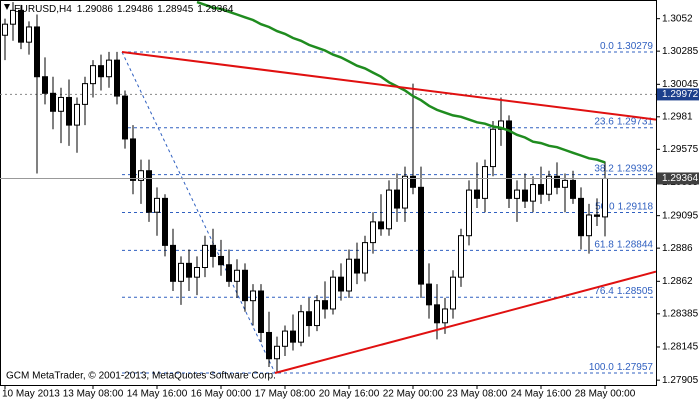 This screenshot has width=700, height=402. Describe the element at coordinates (680, 51) in the screenshot. I see `y-tick-label: 1.30285` at that location.